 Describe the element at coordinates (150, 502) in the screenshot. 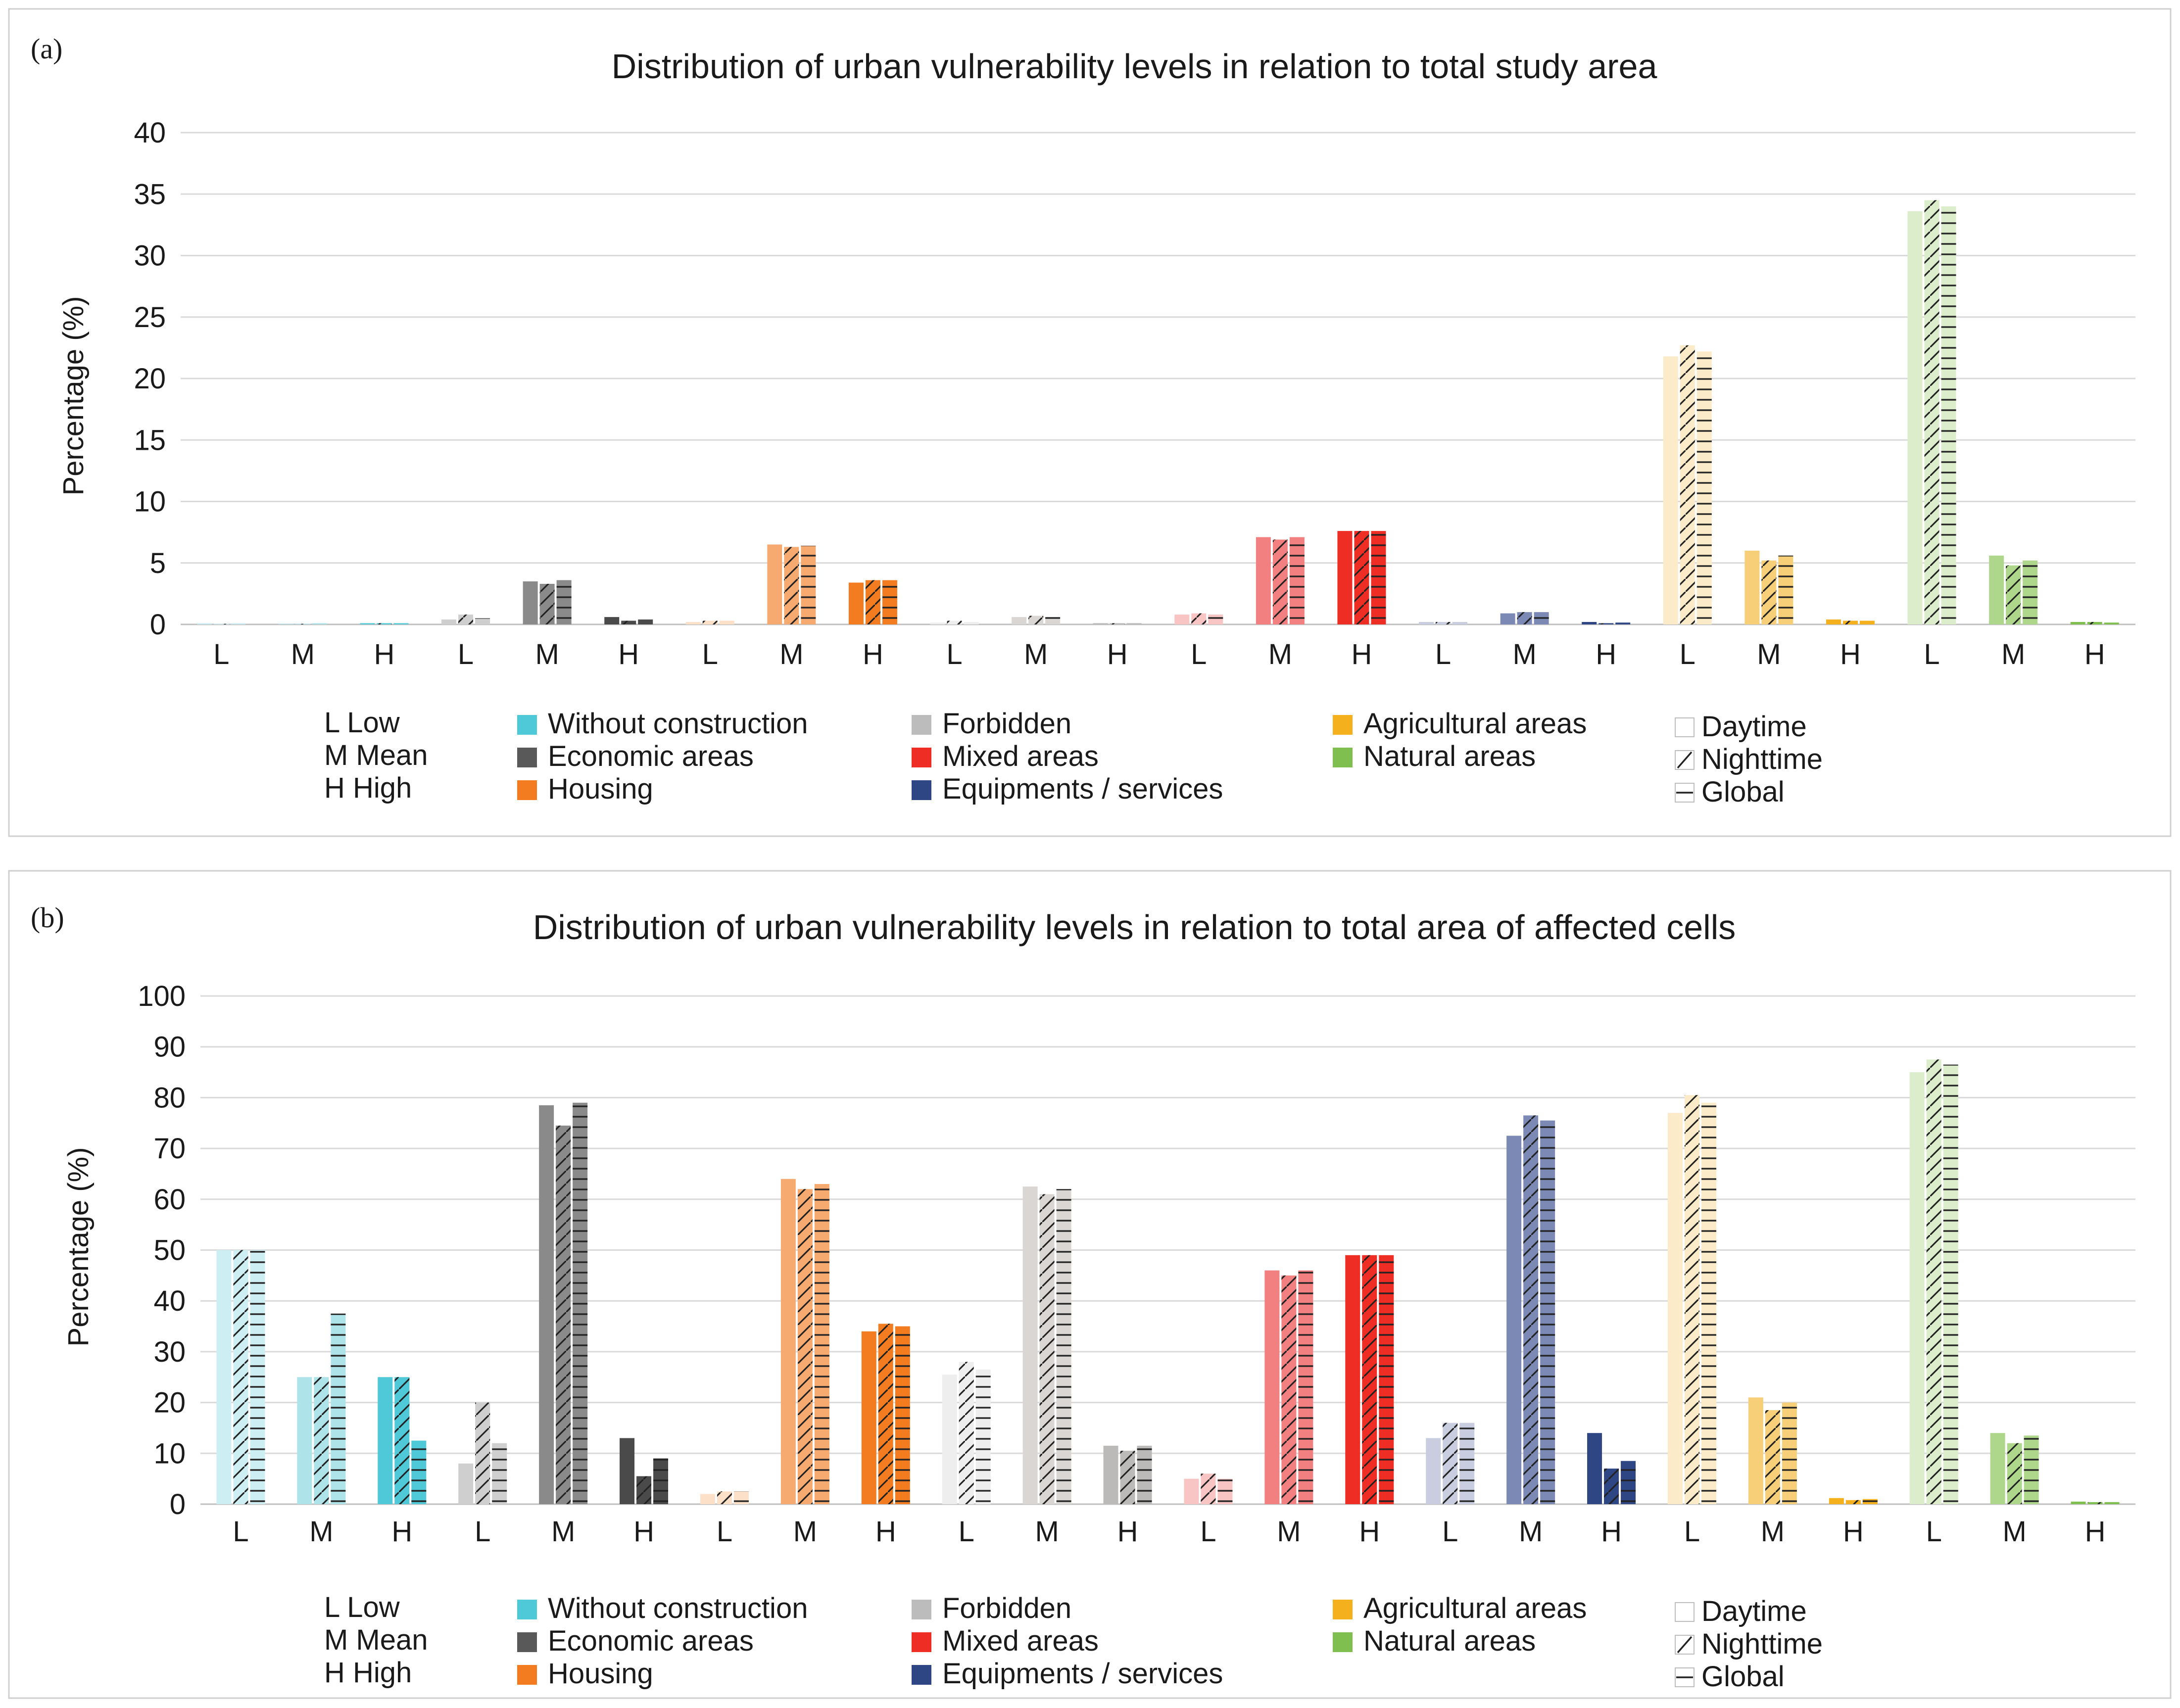

I see `y-tick-label: 10` at that location.